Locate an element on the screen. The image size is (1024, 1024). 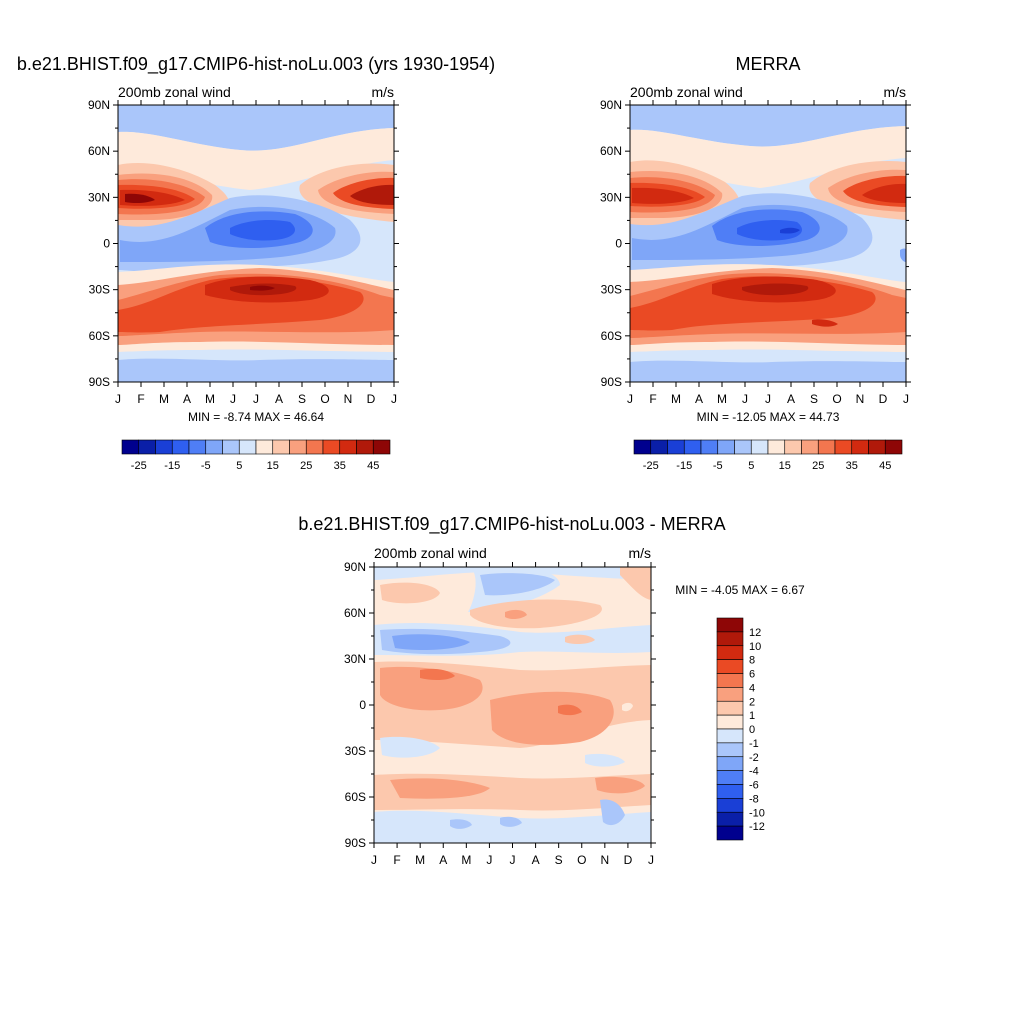
colorbar-label: -10 is located at coordinates (757, 813).